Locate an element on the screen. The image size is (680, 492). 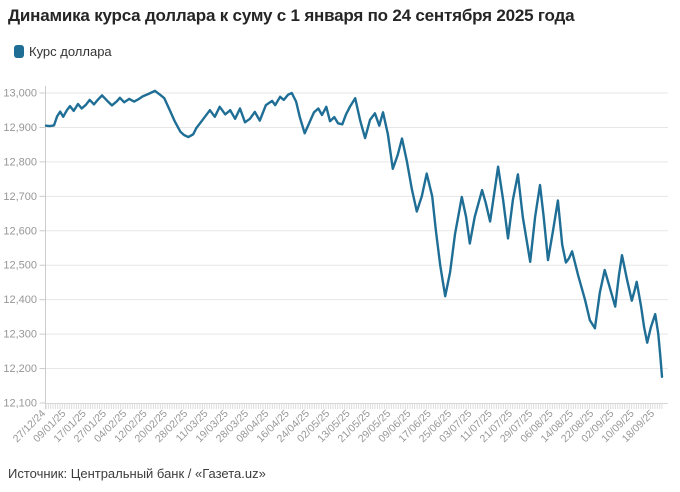
y-axis-label: 13,000 is located at coordinates (20, 94).